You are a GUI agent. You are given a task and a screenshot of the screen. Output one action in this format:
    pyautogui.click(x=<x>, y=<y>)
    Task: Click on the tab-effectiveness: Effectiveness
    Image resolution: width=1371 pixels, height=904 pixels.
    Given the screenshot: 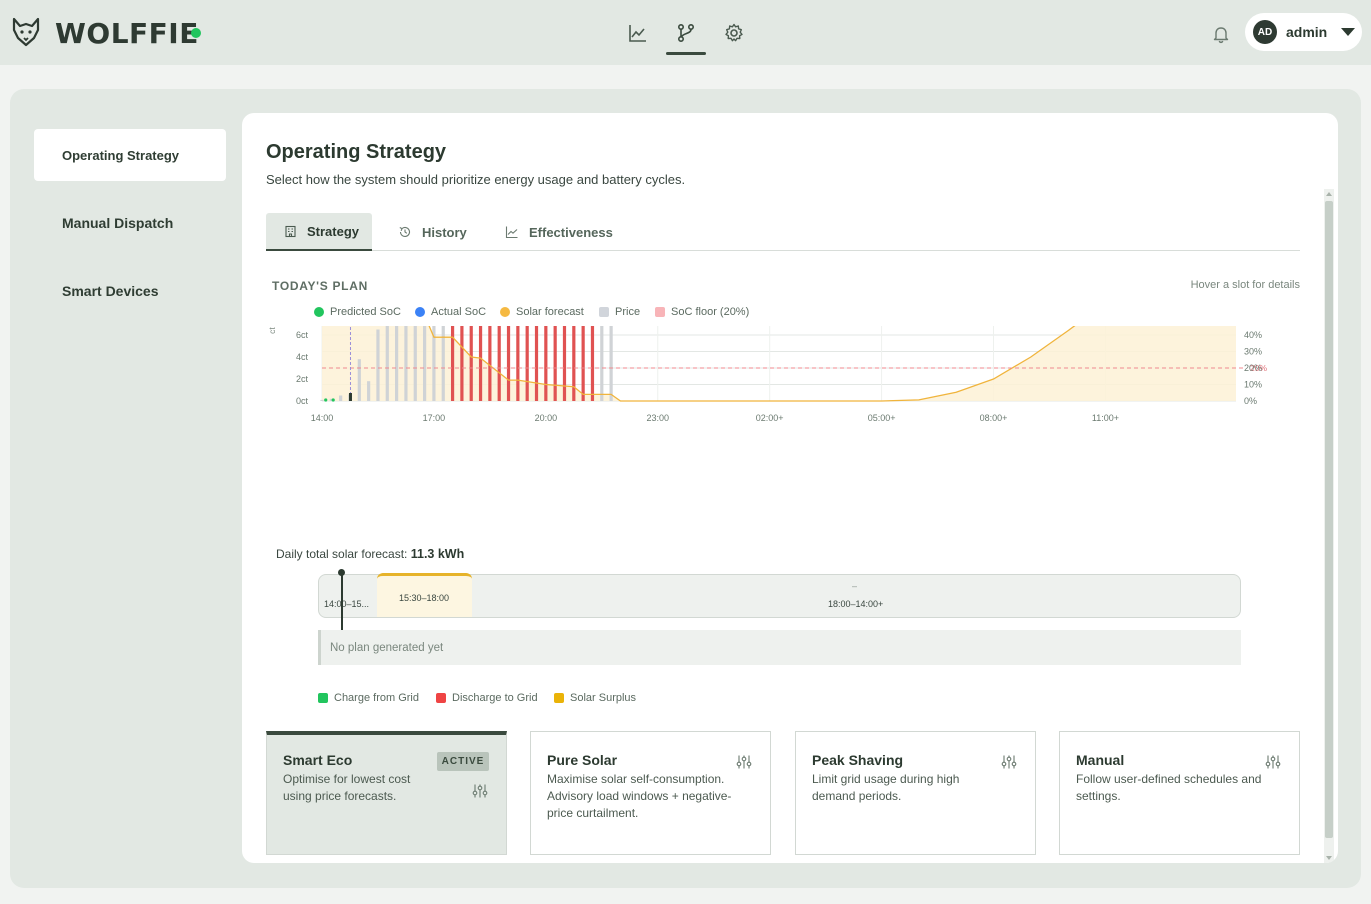 What is the action you would take?
    pyautogui.click(x=559, y=232)
    